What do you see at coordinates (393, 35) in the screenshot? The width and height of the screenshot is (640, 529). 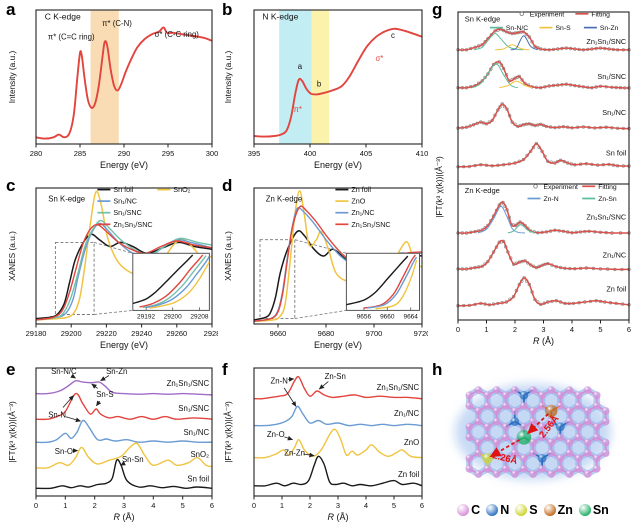 I see `svg-text: c` at bounding box center [393, 35].